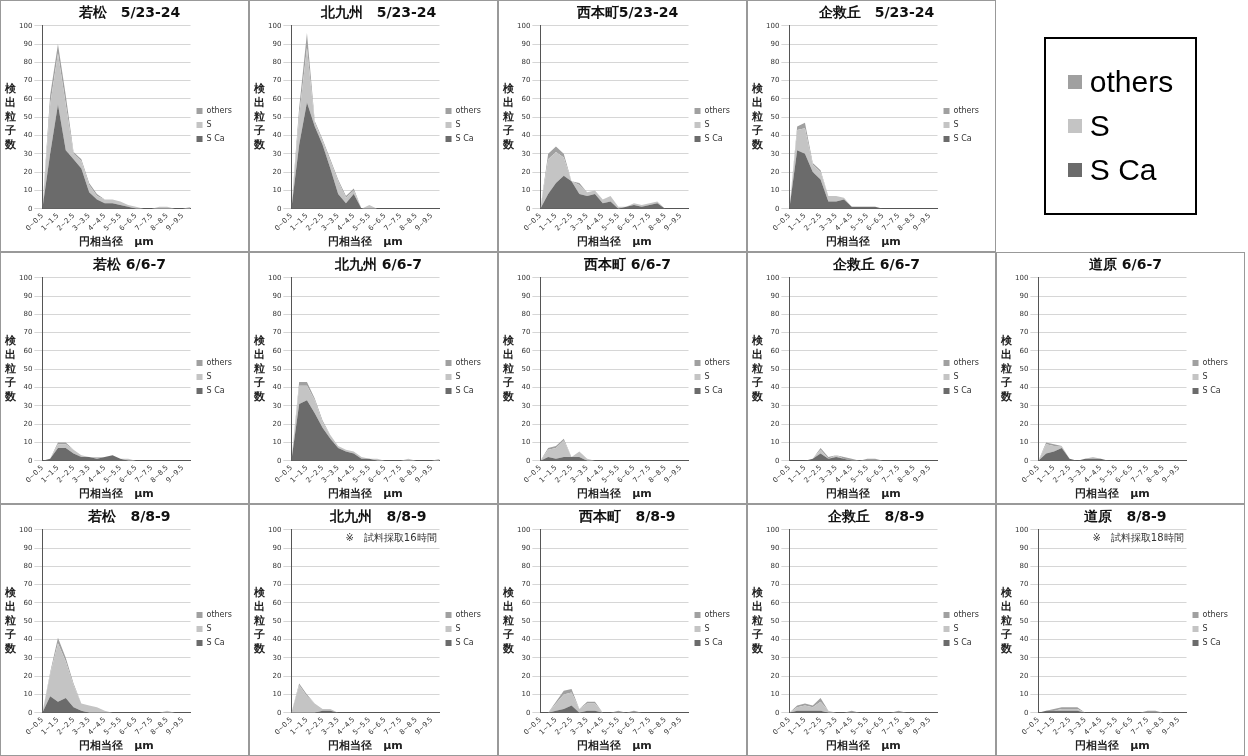 The image size is (1248, 756). I want to click on chart-title: 西本町 8/8-9, so click(627, 516).